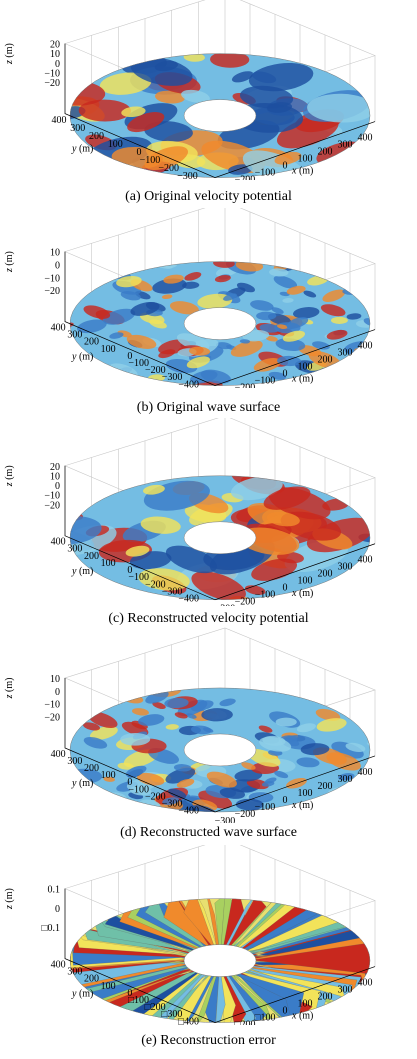 The image size is (417, 1059). What do you see at coordinates (54, 890) in the screenshot?
I see `z-tick-label: 0.1` at bounding box center [54, 890].